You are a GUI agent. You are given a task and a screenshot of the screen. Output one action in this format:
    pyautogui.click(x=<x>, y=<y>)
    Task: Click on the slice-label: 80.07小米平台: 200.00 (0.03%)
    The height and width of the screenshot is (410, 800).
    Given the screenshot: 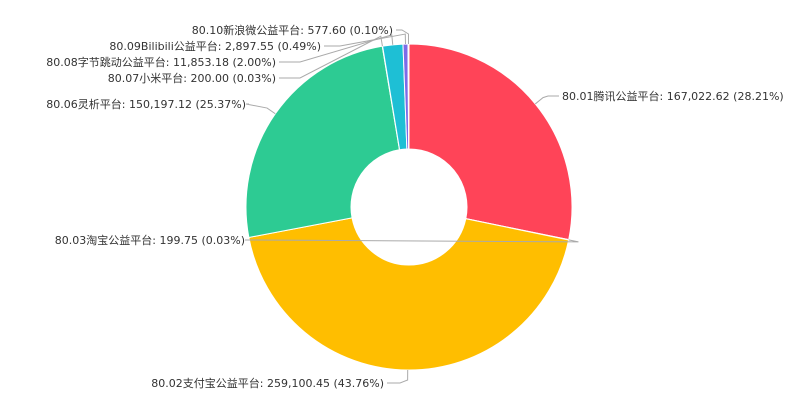 What is the action you would take?
    pyautogui.click(x=192, y=78)
    